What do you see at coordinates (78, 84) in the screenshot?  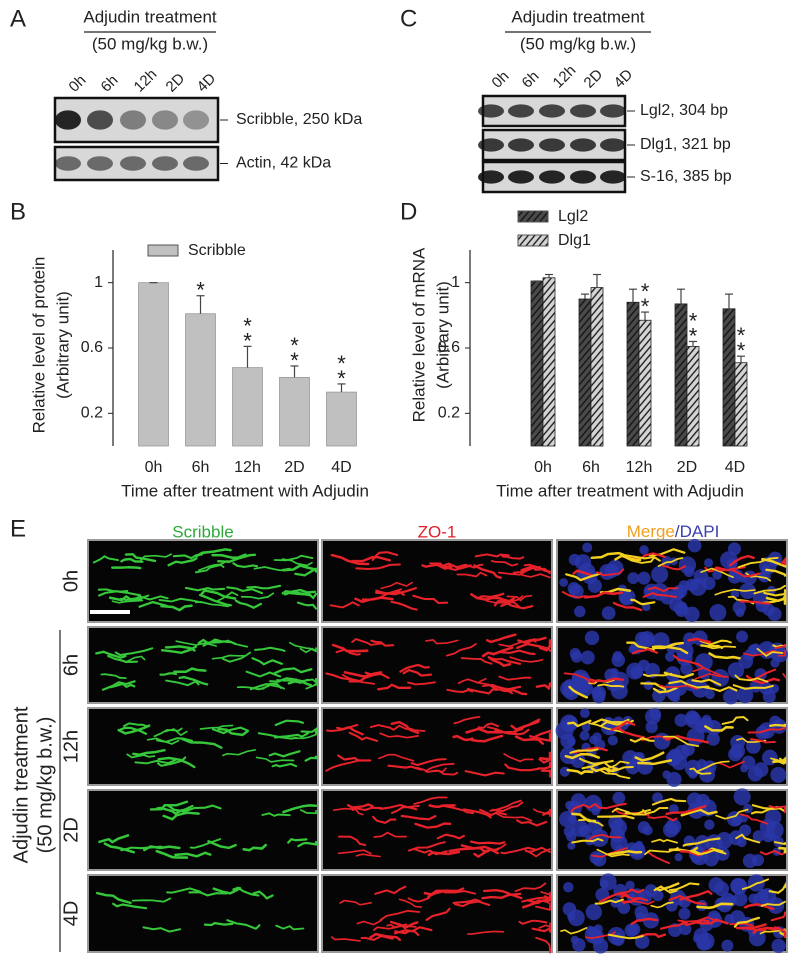 I see `lane-label: 0h` at bounding box center [78, 84].